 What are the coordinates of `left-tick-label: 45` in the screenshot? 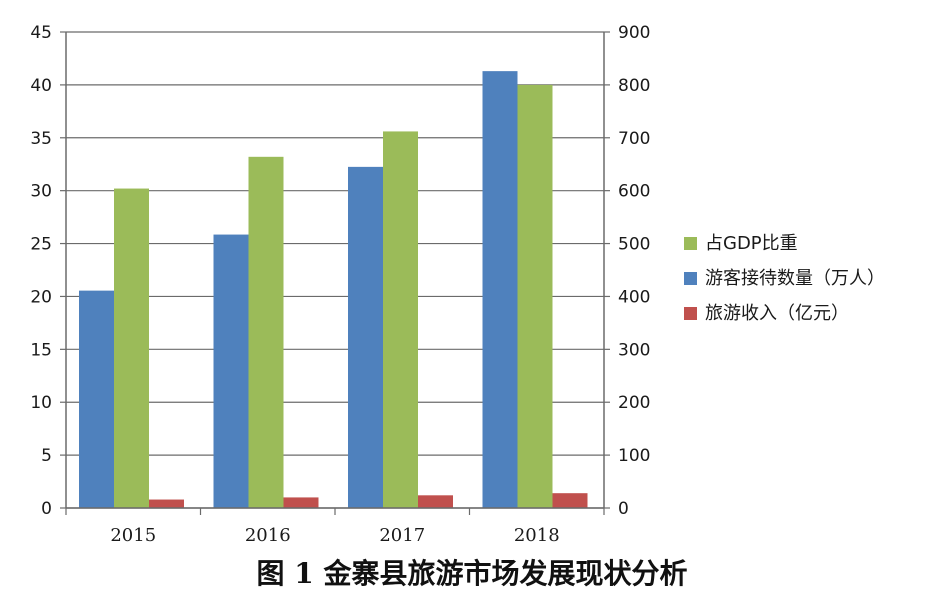 It's located at (41, 33).